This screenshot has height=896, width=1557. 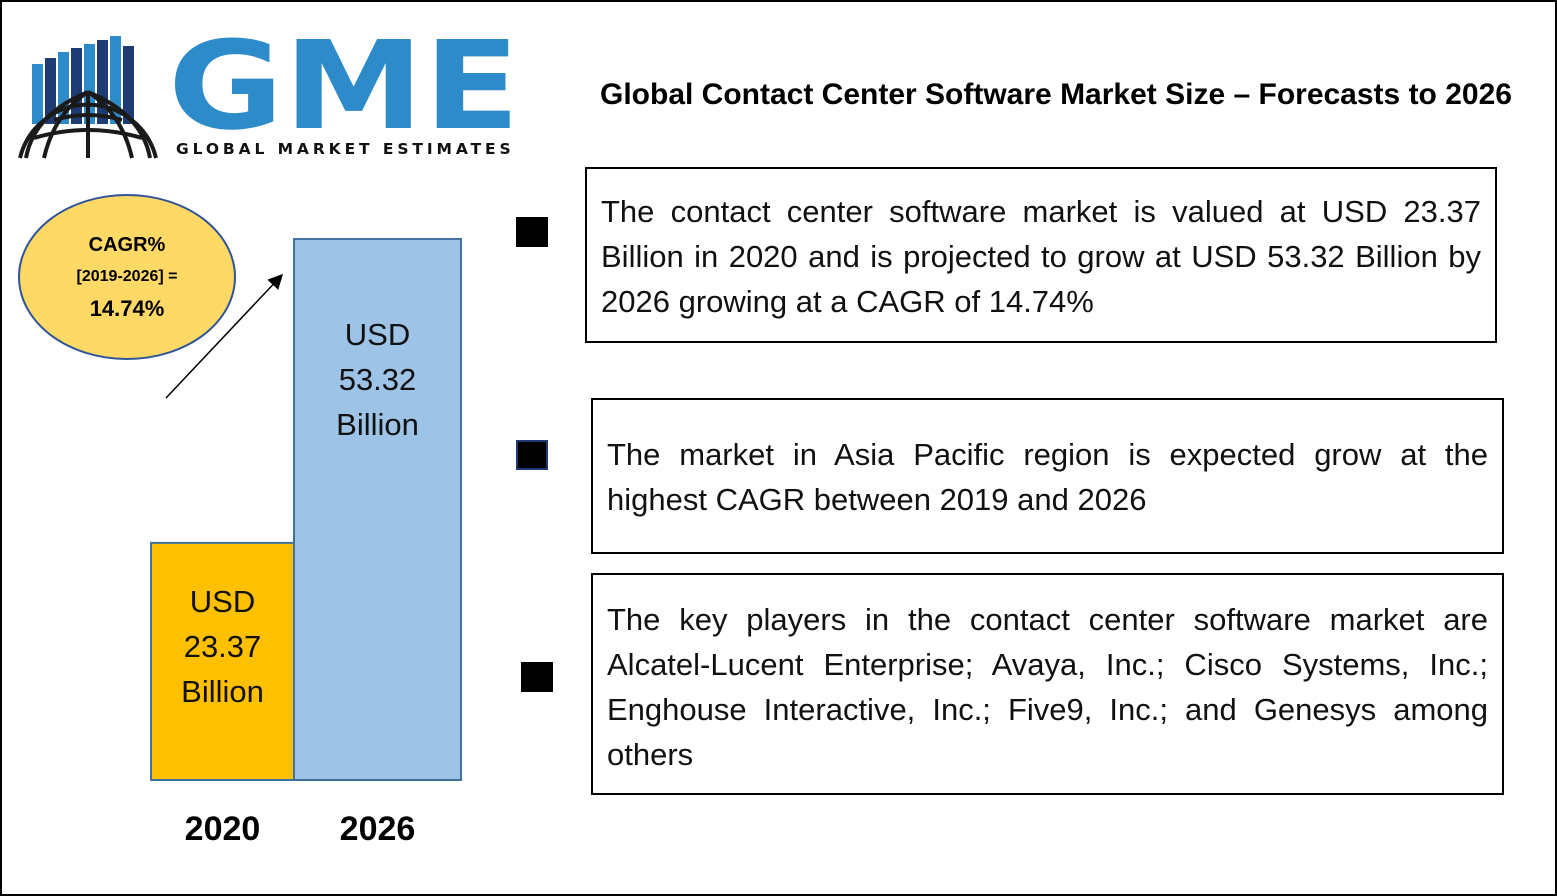 I want to click on cagr-badge: CAGR% [2019-2026] = 14.74%, so click(x=127, y=277).